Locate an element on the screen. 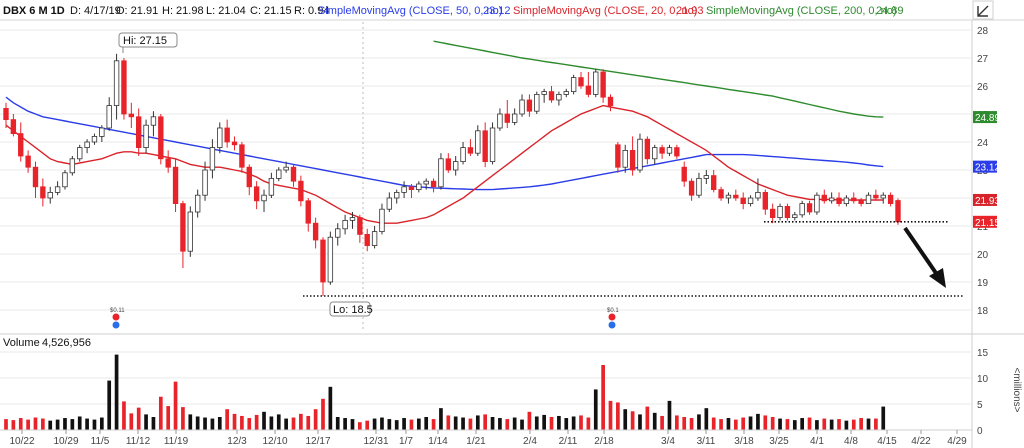 Image resolution: width=1024 pixels, height=448 pixels. date-tick-label: 12/17 is located at coordinates (317, 441).